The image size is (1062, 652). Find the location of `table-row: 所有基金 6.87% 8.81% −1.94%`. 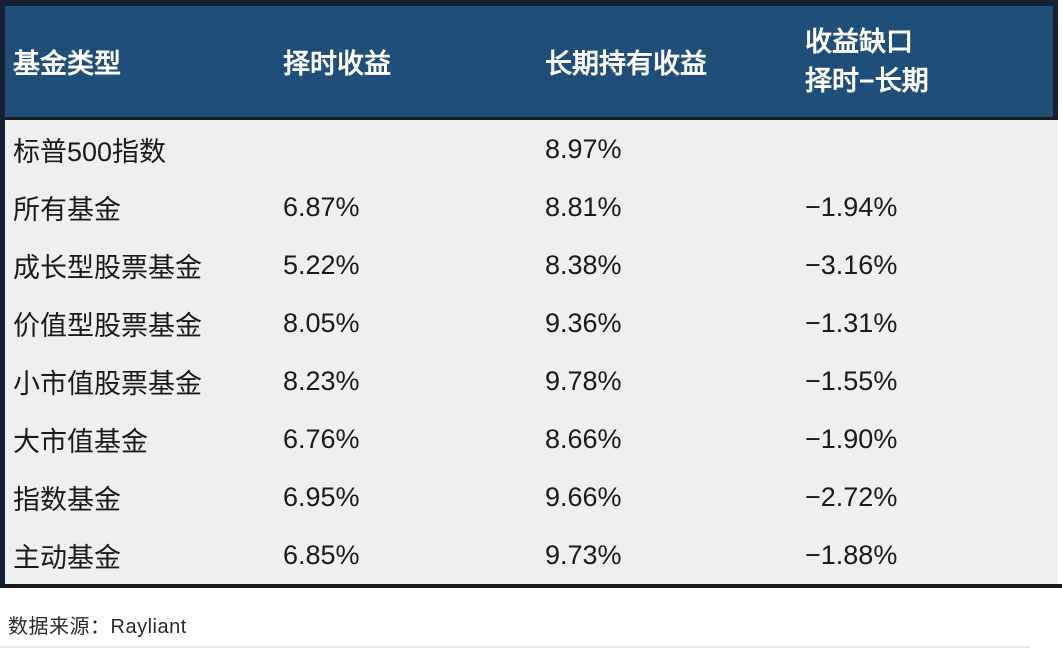

table-row: 所有基金 6.87% 8.81% −1.94% is located at coordinates (531, 207).